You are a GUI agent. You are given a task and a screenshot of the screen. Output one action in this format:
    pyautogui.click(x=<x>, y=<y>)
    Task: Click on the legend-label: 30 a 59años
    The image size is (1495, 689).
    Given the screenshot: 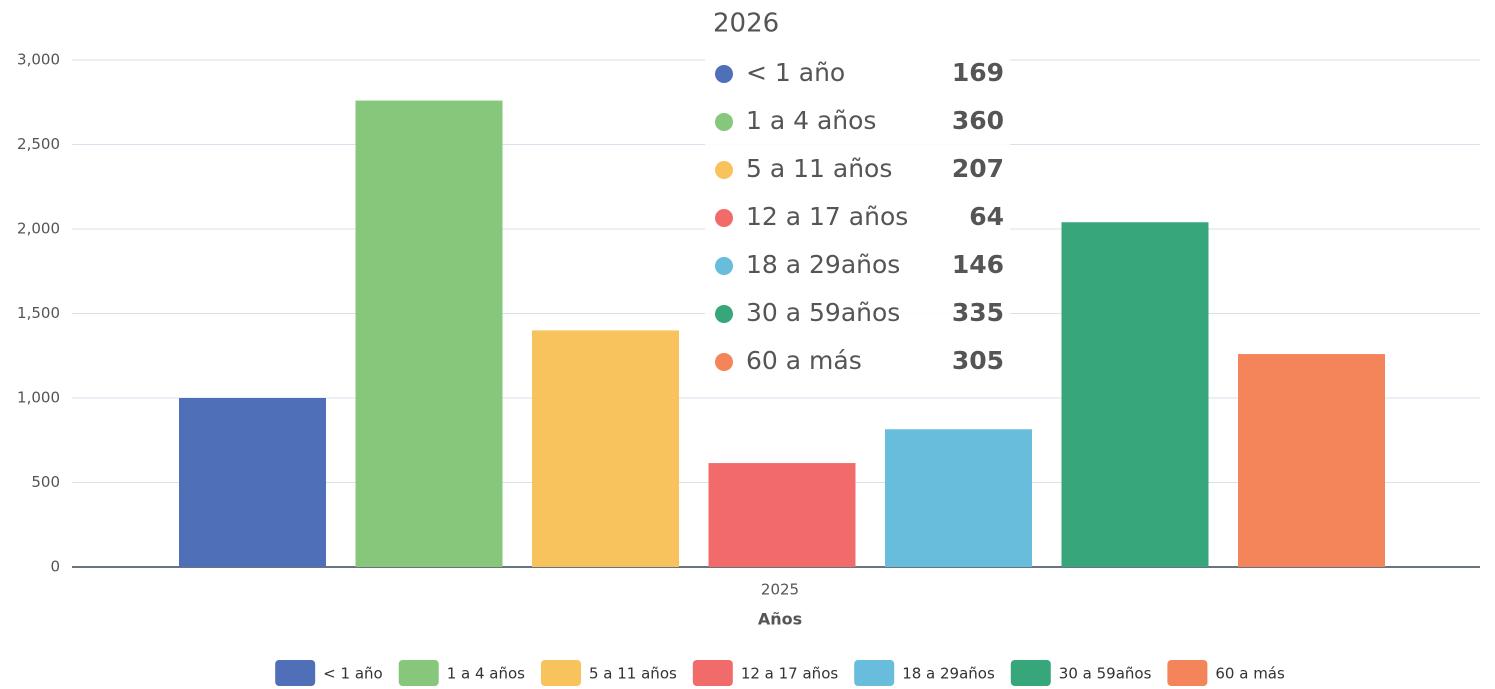 What is the action you would take?
    pyautogui.click(x=1105, y=674)
    